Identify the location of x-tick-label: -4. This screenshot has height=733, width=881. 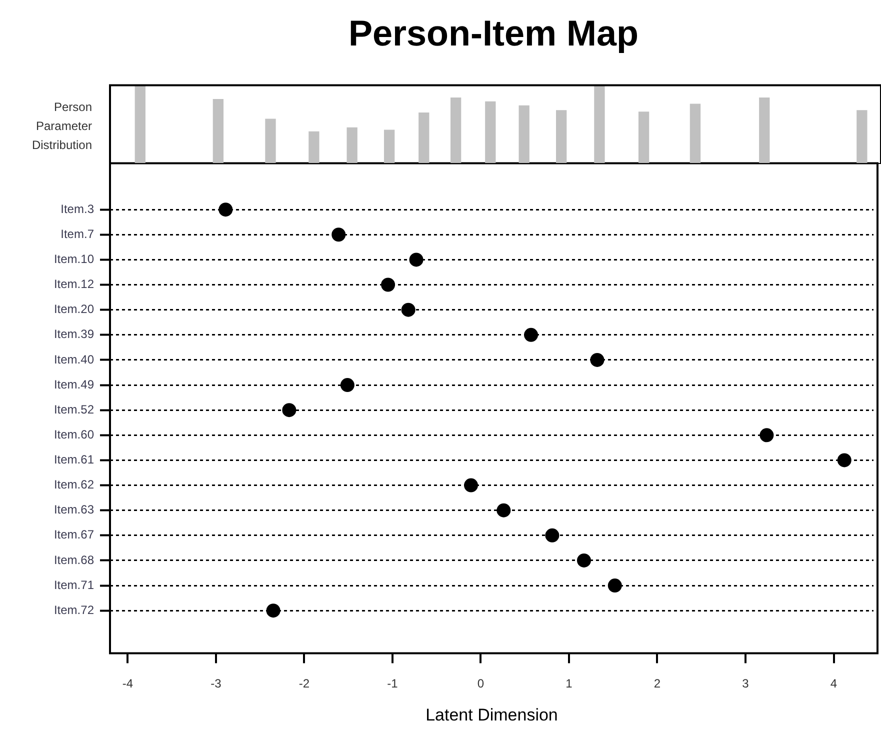
(128, 683).